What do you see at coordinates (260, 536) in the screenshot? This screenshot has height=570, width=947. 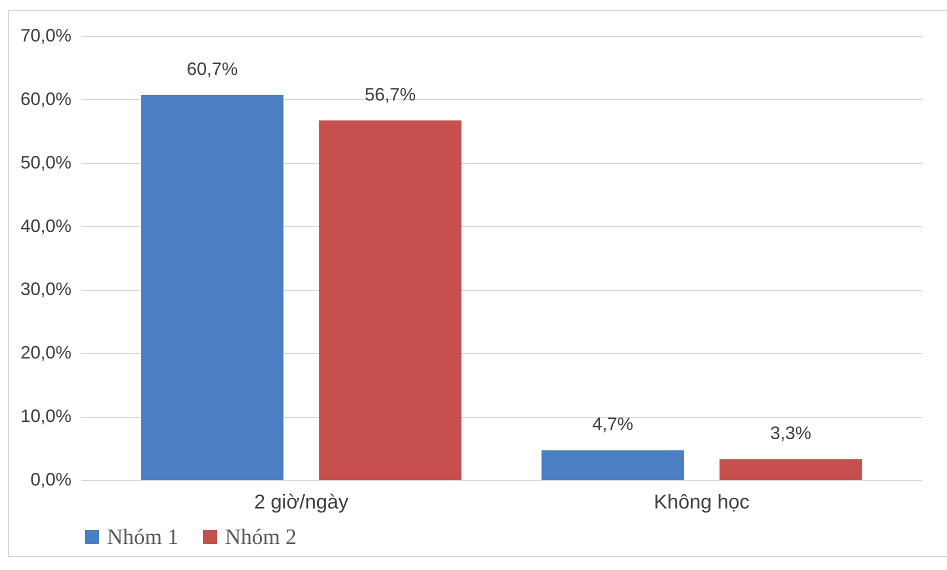 I see `legend-label: Nhóm 2` at bounding box center [260, 536].